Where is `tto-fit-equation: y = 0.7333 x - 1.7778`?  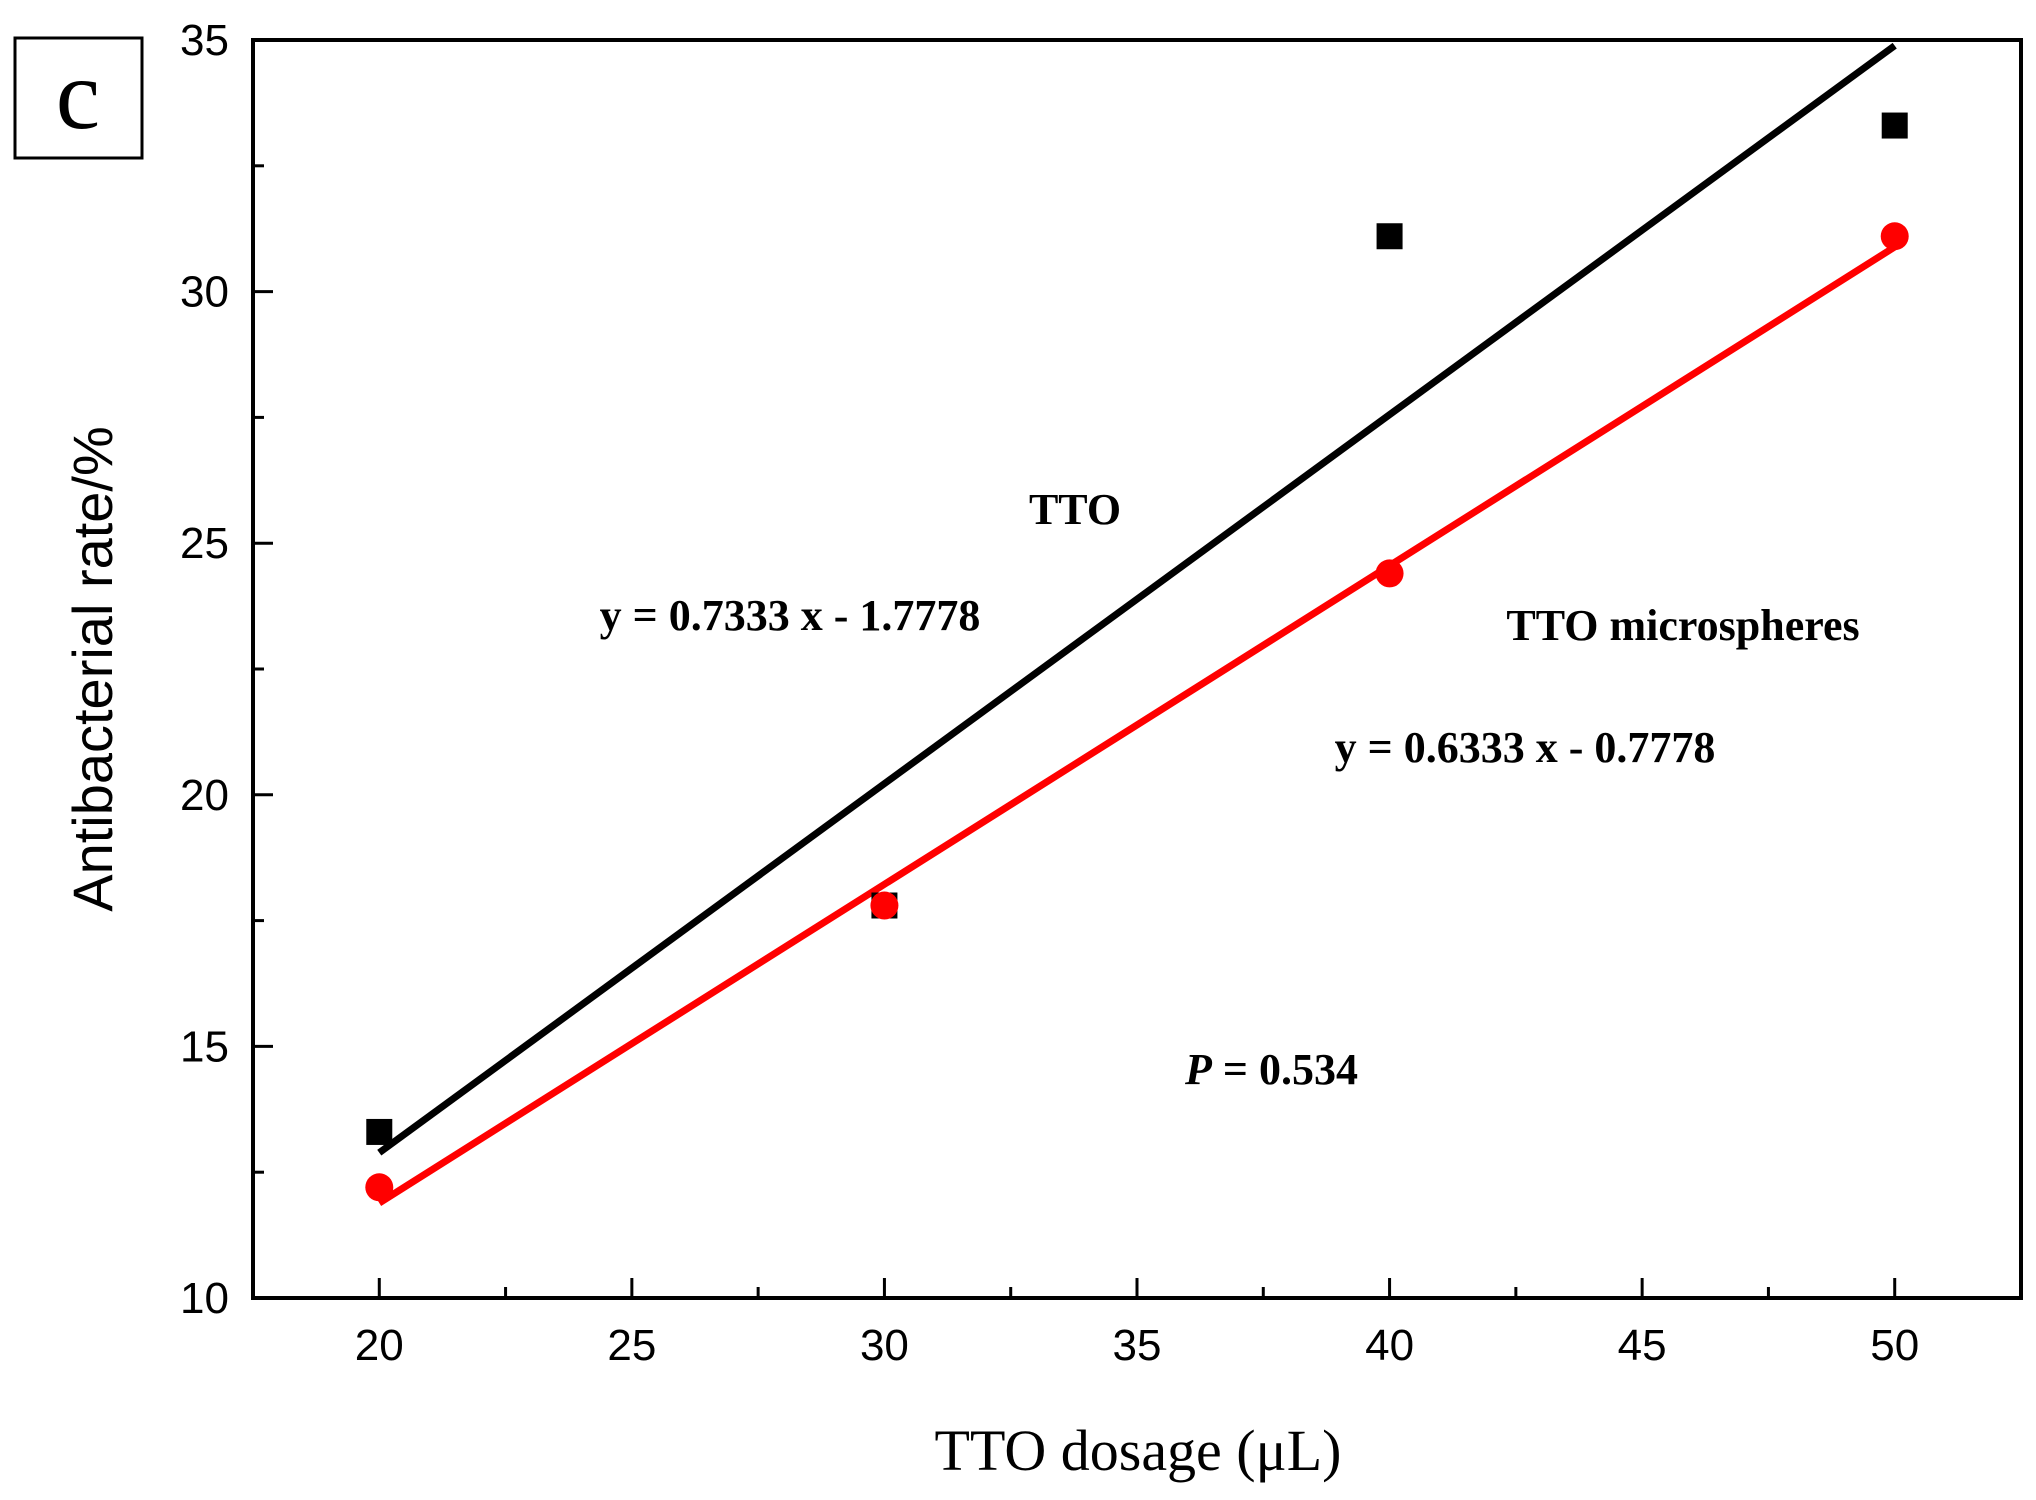 tto-fit-equation: y = 0.7333 x - 1.7778 is located at coordinates (790, 615).